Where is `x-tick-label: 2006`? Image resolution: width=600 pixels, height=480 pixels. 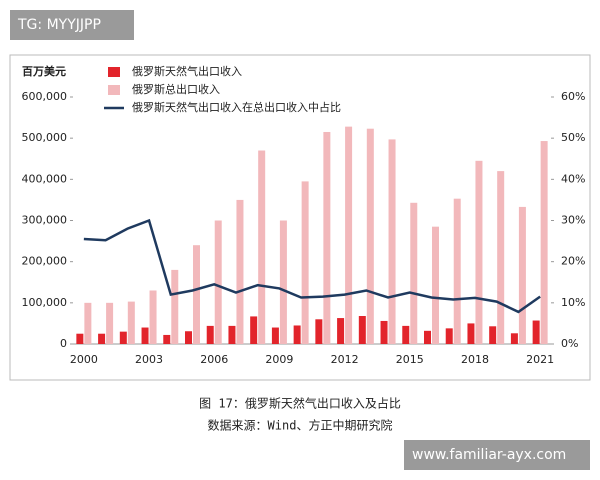 x-tick-label: 2006 is located at coordinates (214, 359).